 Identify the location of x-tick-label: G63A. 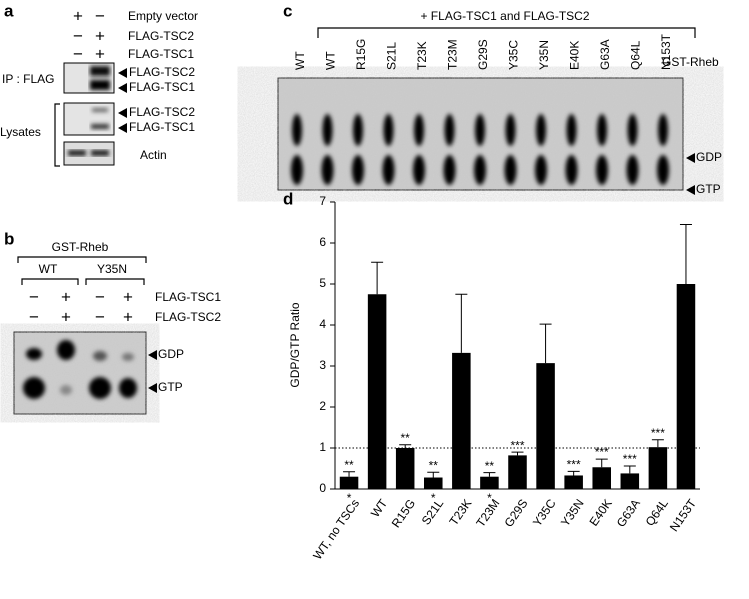
(628, 513).